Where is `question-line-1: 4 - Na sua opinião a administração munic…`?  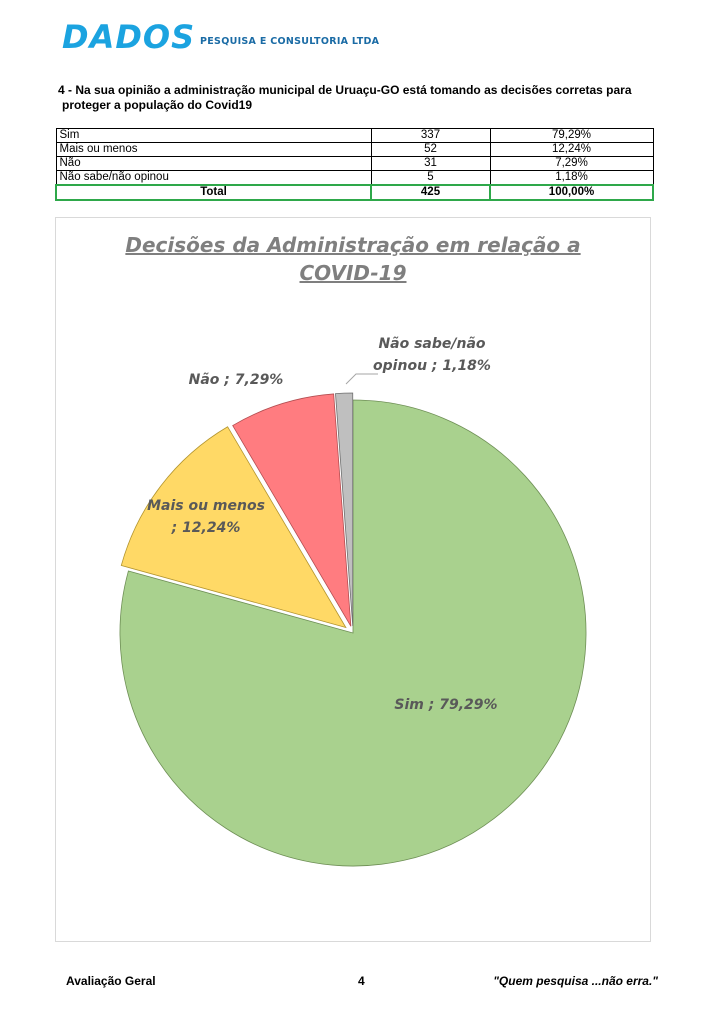 question-line-1: 4 - Na sua opinião a administração munic… is located at coordinates (345, 90).